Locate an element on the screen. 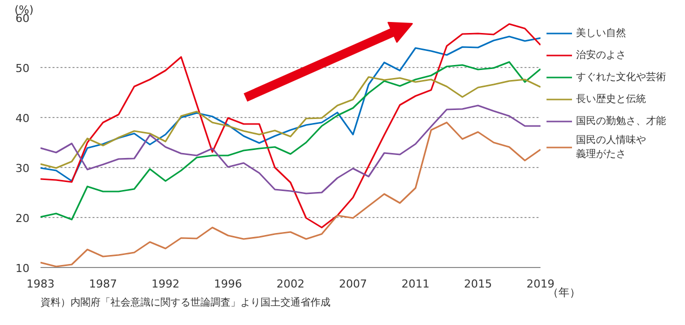 The height and width of the screenshot is (325, 685). legend-label: すぐれた文化や芸術 is located at coordinates (621, 77).